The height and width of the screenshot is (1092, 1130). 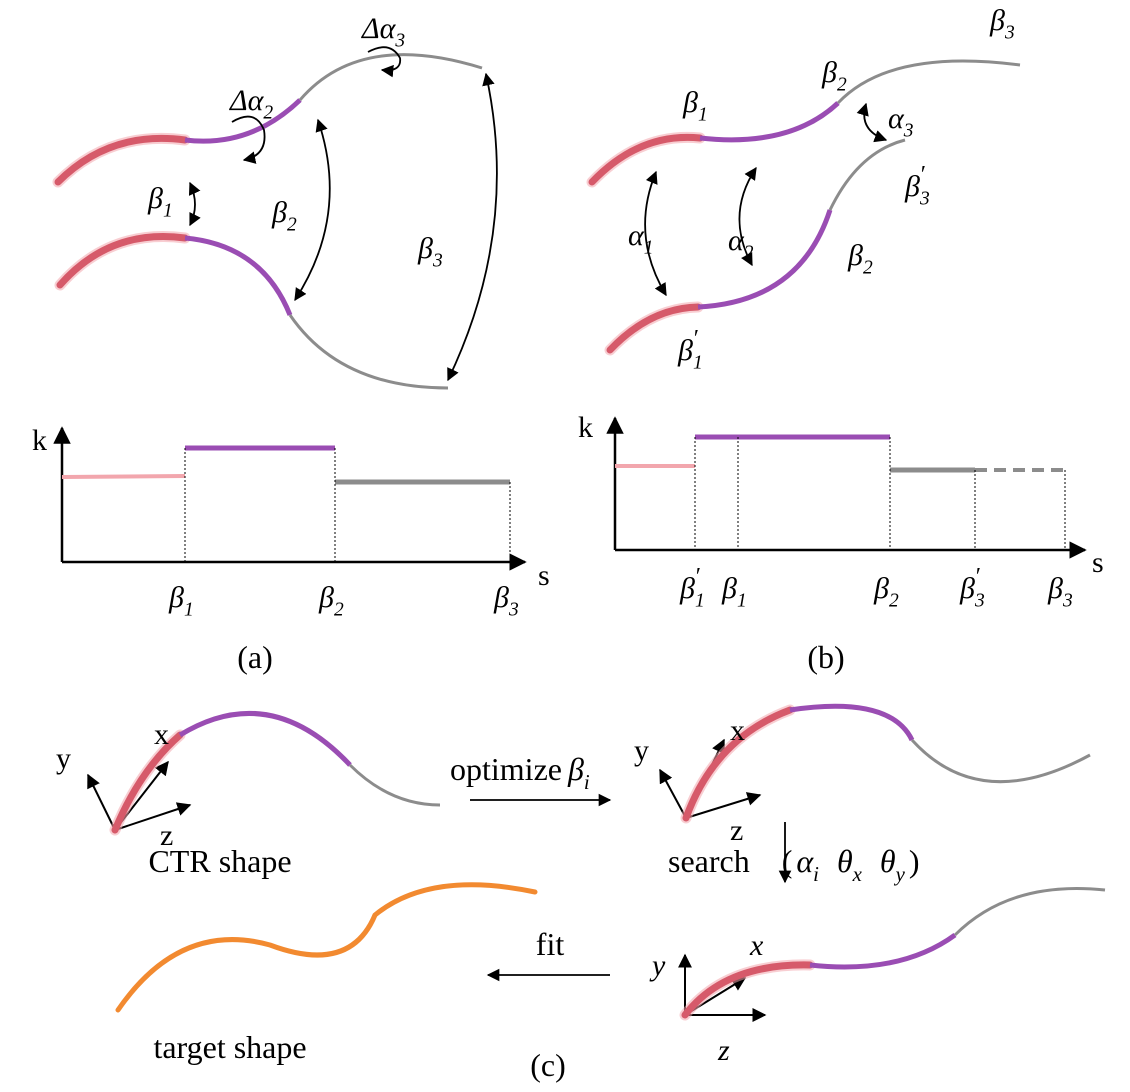 What do you see at coordinates (544, 575) in the screenshot?
I see `label: s` at bounding box center [544, 575].